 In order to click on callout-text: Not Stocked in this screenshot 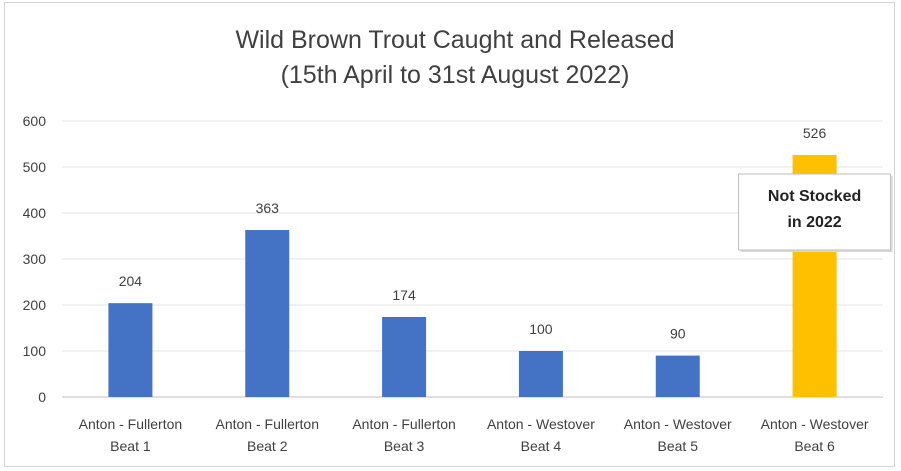, I will do `click(814, 196)`.